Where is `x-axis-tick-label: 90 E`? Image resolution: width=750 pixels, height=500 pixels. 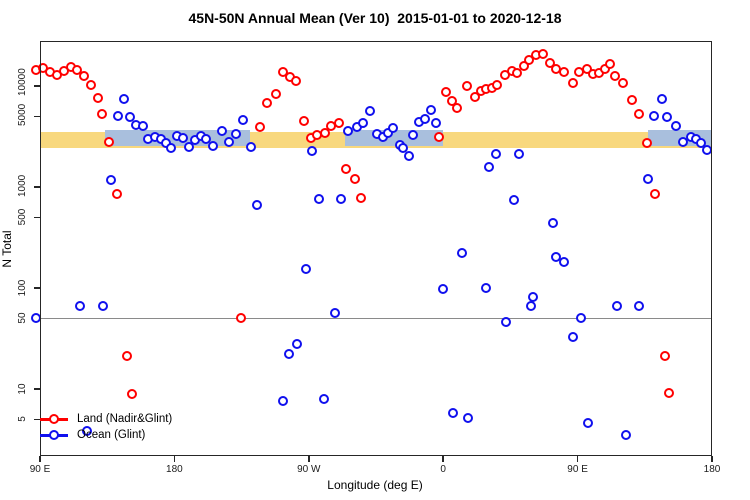
x-axis-tick-label: 90 E is located at coordinates (40, 469).